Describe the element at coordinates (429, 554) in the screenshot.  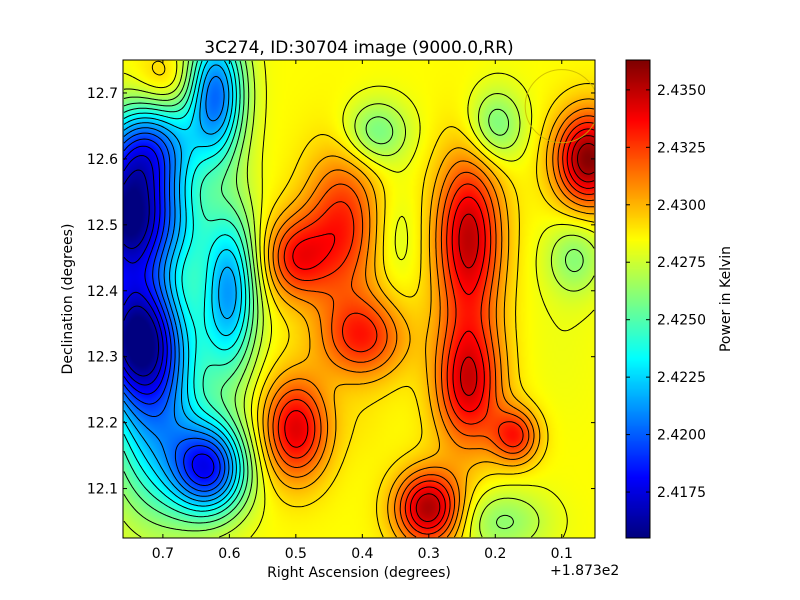
I see `x-tick-label: 0.3` at that location.